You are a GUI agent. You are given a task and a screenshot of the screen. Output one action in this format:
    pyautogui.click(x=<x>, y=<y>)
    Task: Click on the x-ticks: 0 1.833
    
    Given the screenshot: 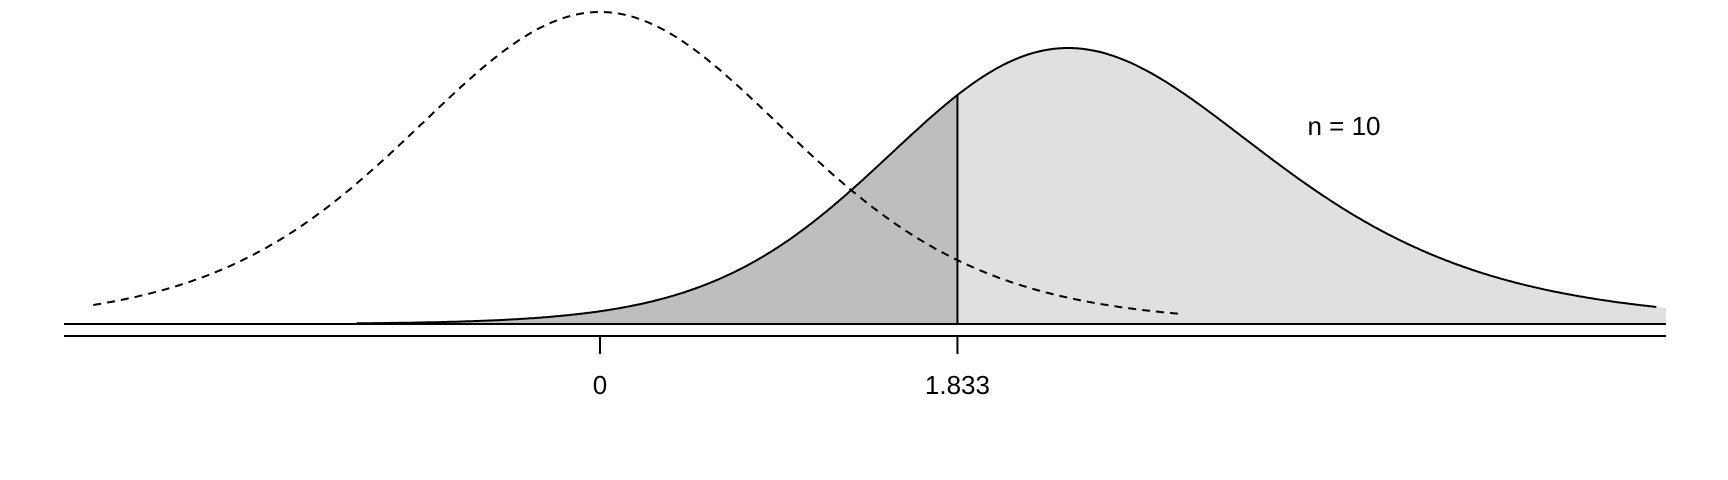 What is the action you would take?
    pyautogui.click(x=791, y=368)
    